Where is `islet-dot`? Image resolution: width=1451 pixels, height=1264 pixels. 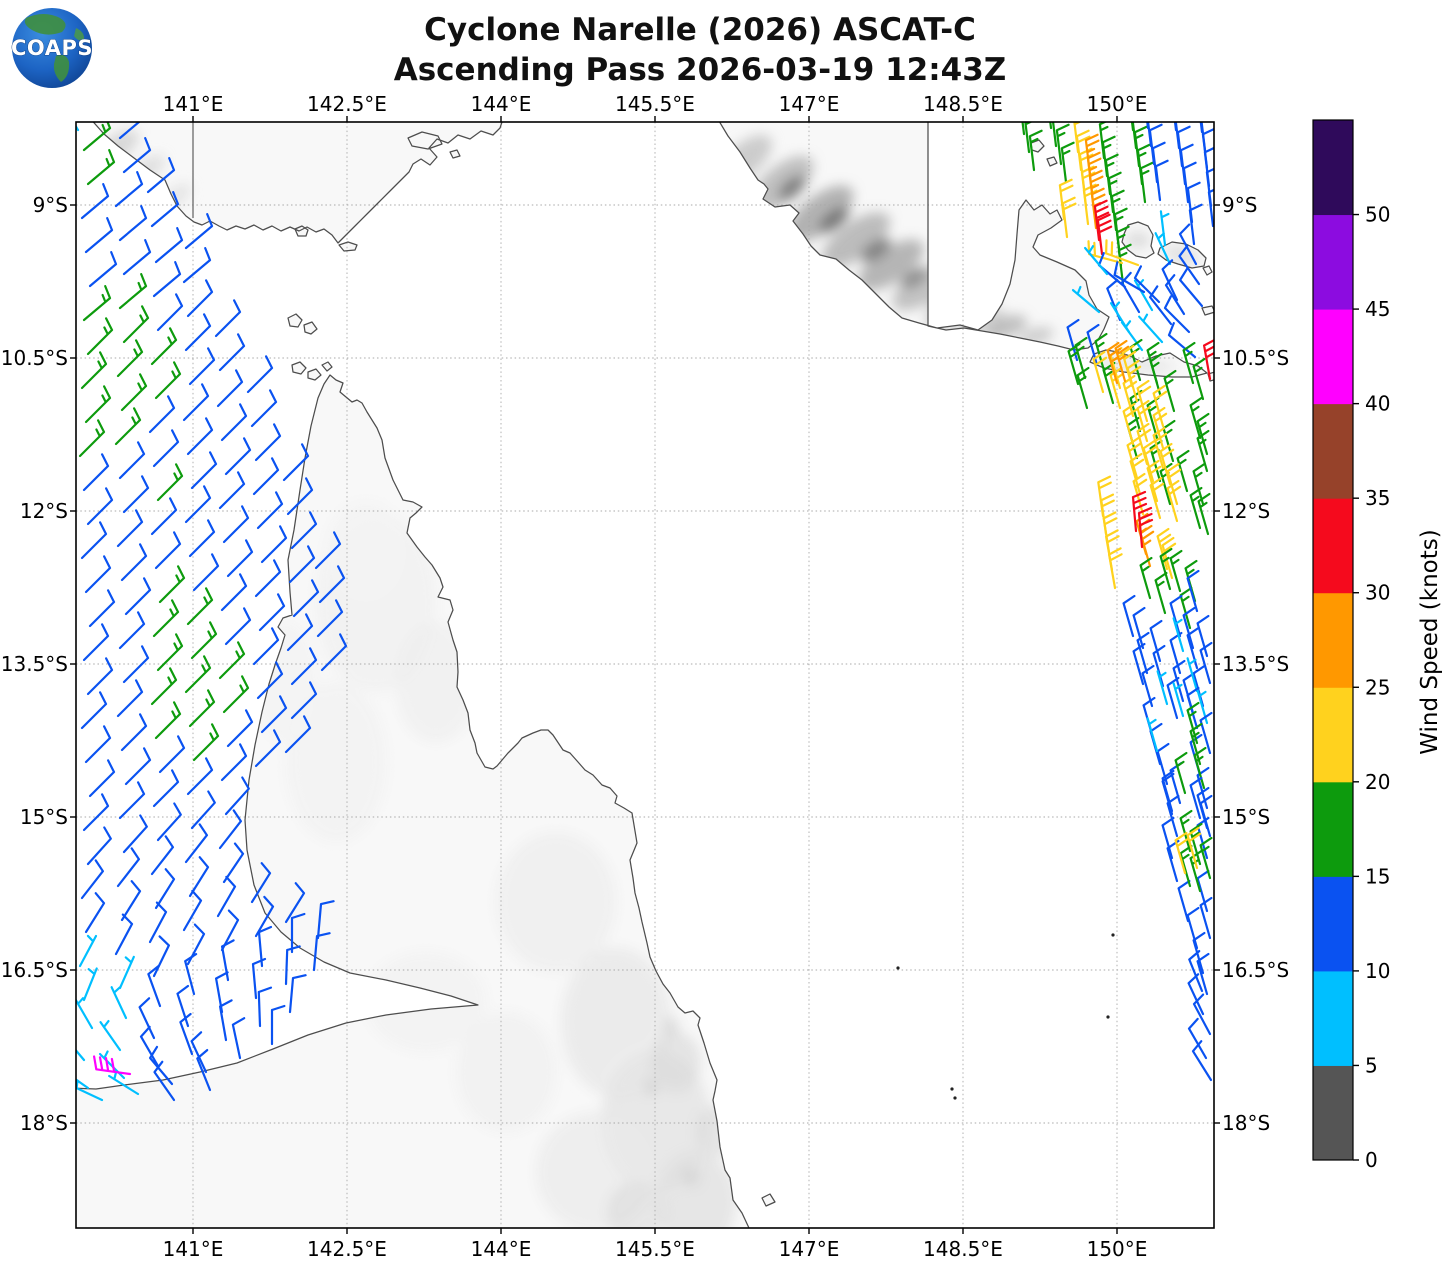
islet-dot is located at coordinates (898, 968).